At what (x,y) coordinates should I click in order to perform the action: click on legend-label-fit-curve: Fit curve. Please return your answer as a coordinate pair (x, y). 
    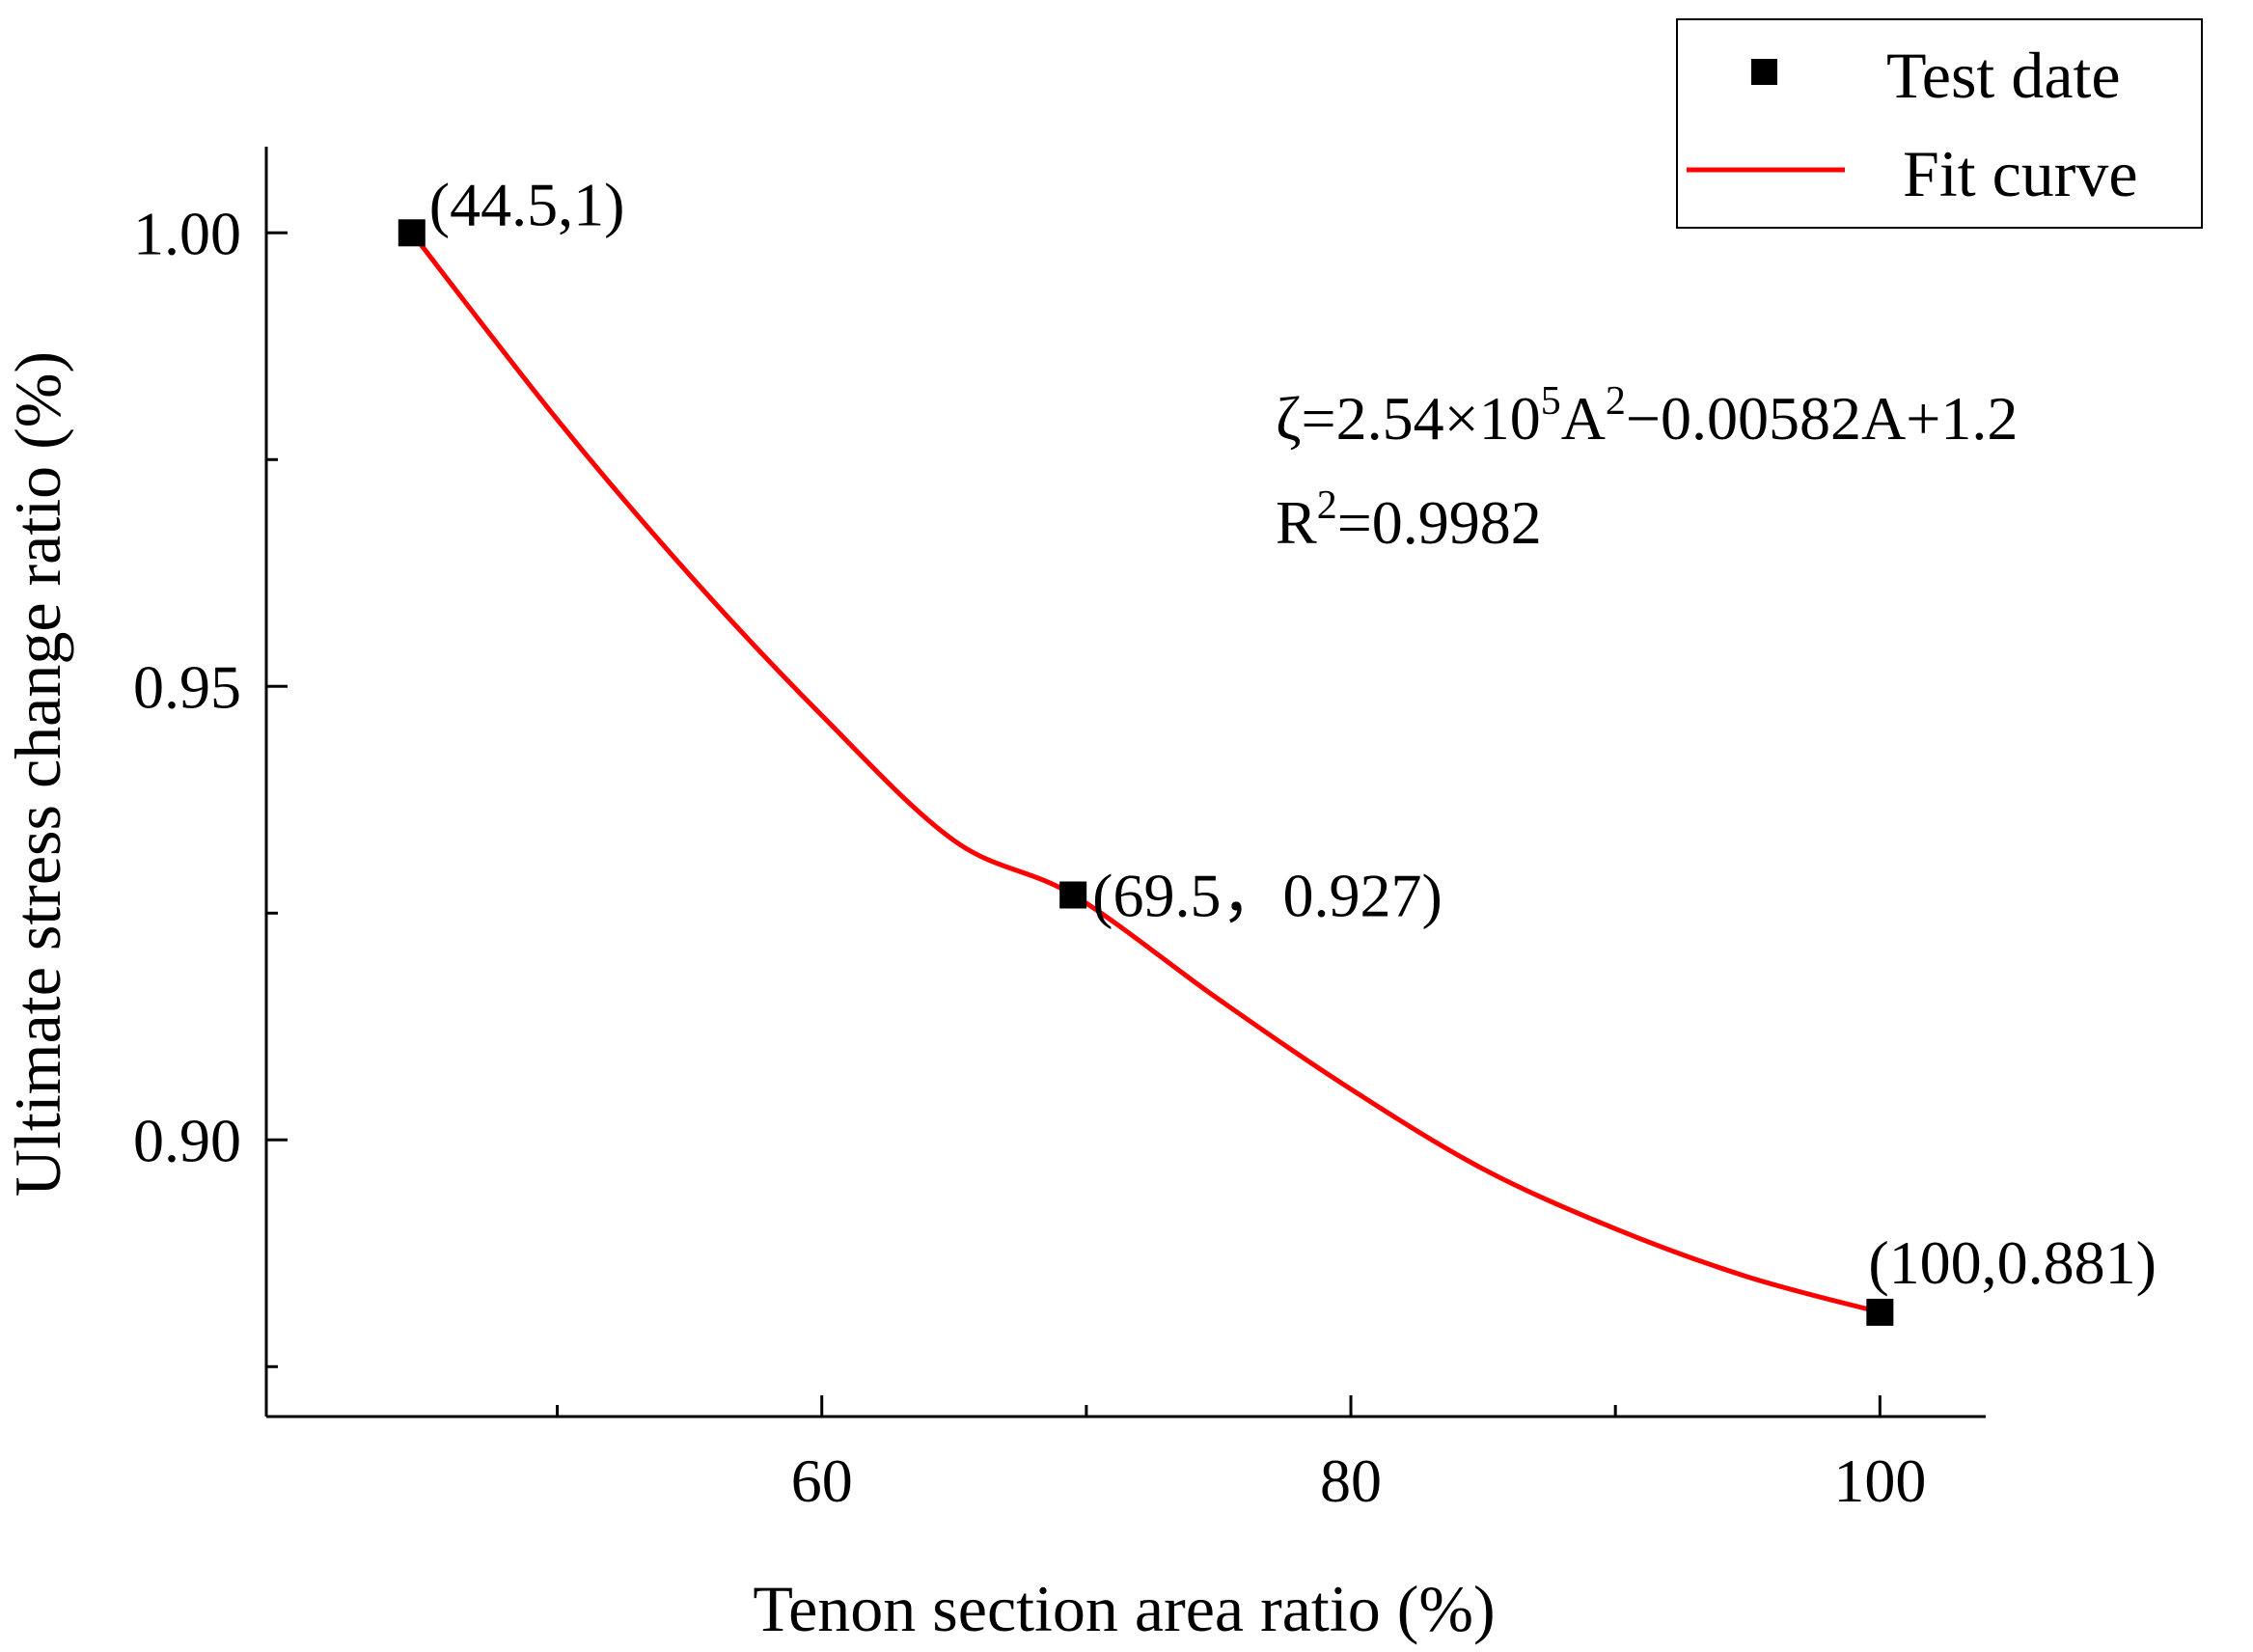
    Looking at the image, I should click on (2020, 173).